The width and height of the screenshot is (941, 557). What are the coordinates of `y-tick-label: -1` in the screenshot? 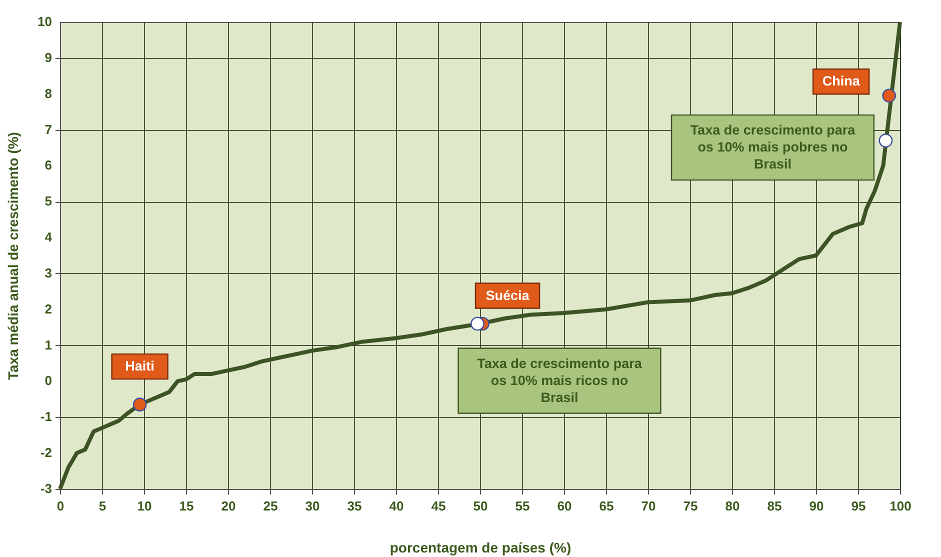 It's located at (46, 416).